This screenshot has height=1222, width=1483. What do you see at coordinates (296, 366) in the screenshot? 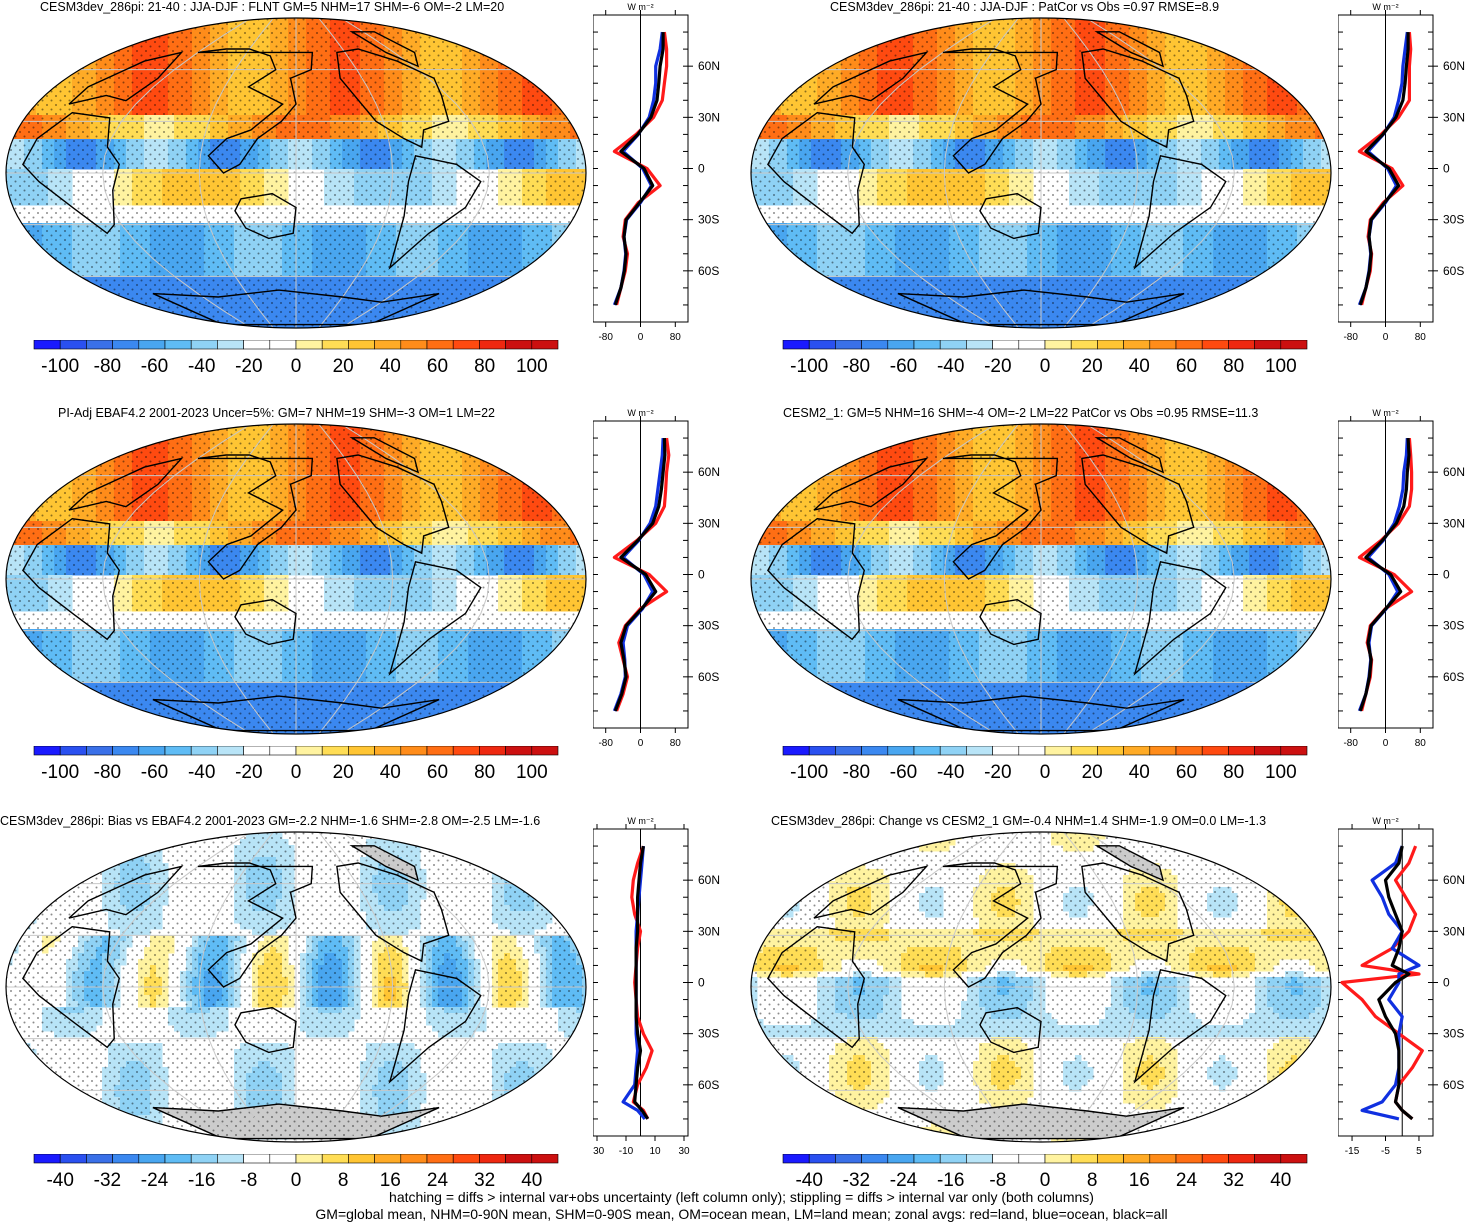
I see `colorbar-label: 0` at bounding box center [296, 366].